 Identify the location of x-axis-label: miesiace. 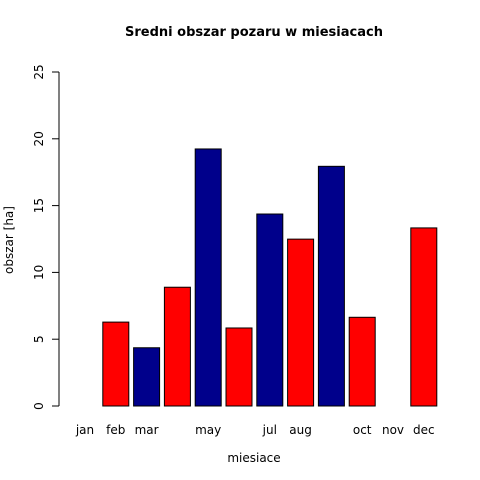
(253, 458).